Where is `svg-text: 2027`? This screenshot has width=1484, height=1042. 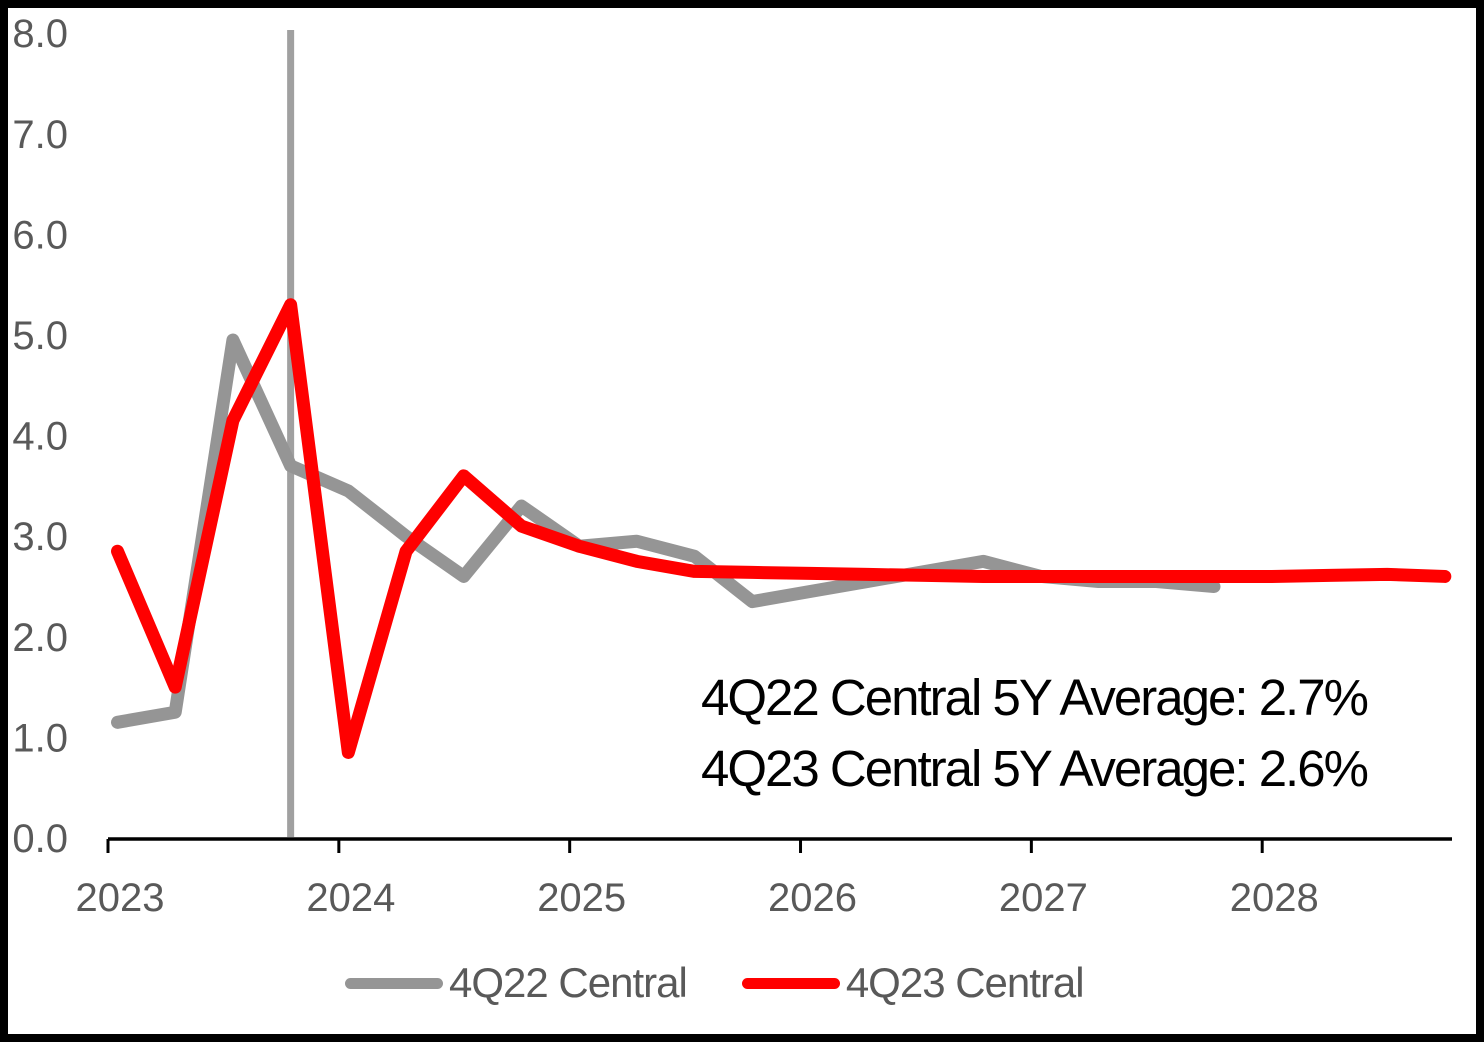 svg-text: 2027 is located at coordinates (1043, 898).